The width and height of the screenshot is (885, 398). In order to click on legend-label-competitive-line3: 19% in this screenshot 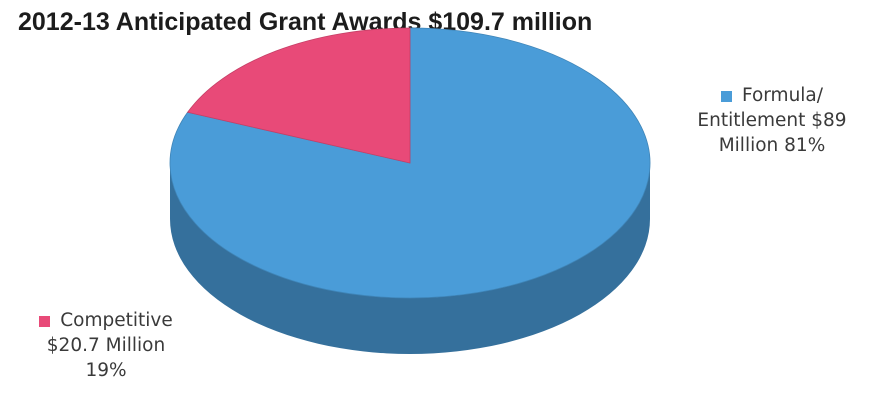, I will do `click(106, 370)`.